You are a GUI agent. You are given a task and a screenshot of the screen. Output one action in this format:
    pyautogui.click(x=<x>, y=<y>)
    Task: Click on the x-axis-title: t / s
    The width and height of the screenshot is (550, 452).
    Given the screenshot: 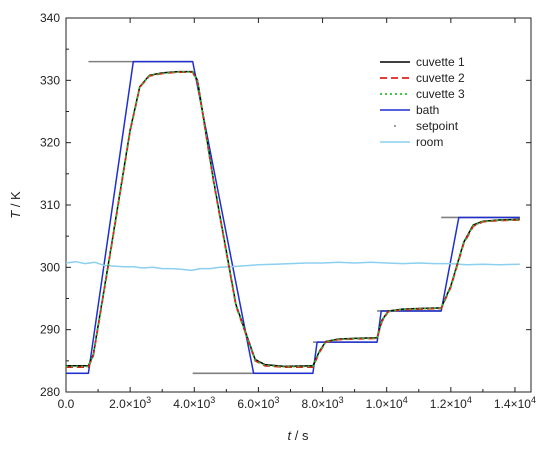 What is the action you would take?
    pyautogui.click(x=298, y=435)
    